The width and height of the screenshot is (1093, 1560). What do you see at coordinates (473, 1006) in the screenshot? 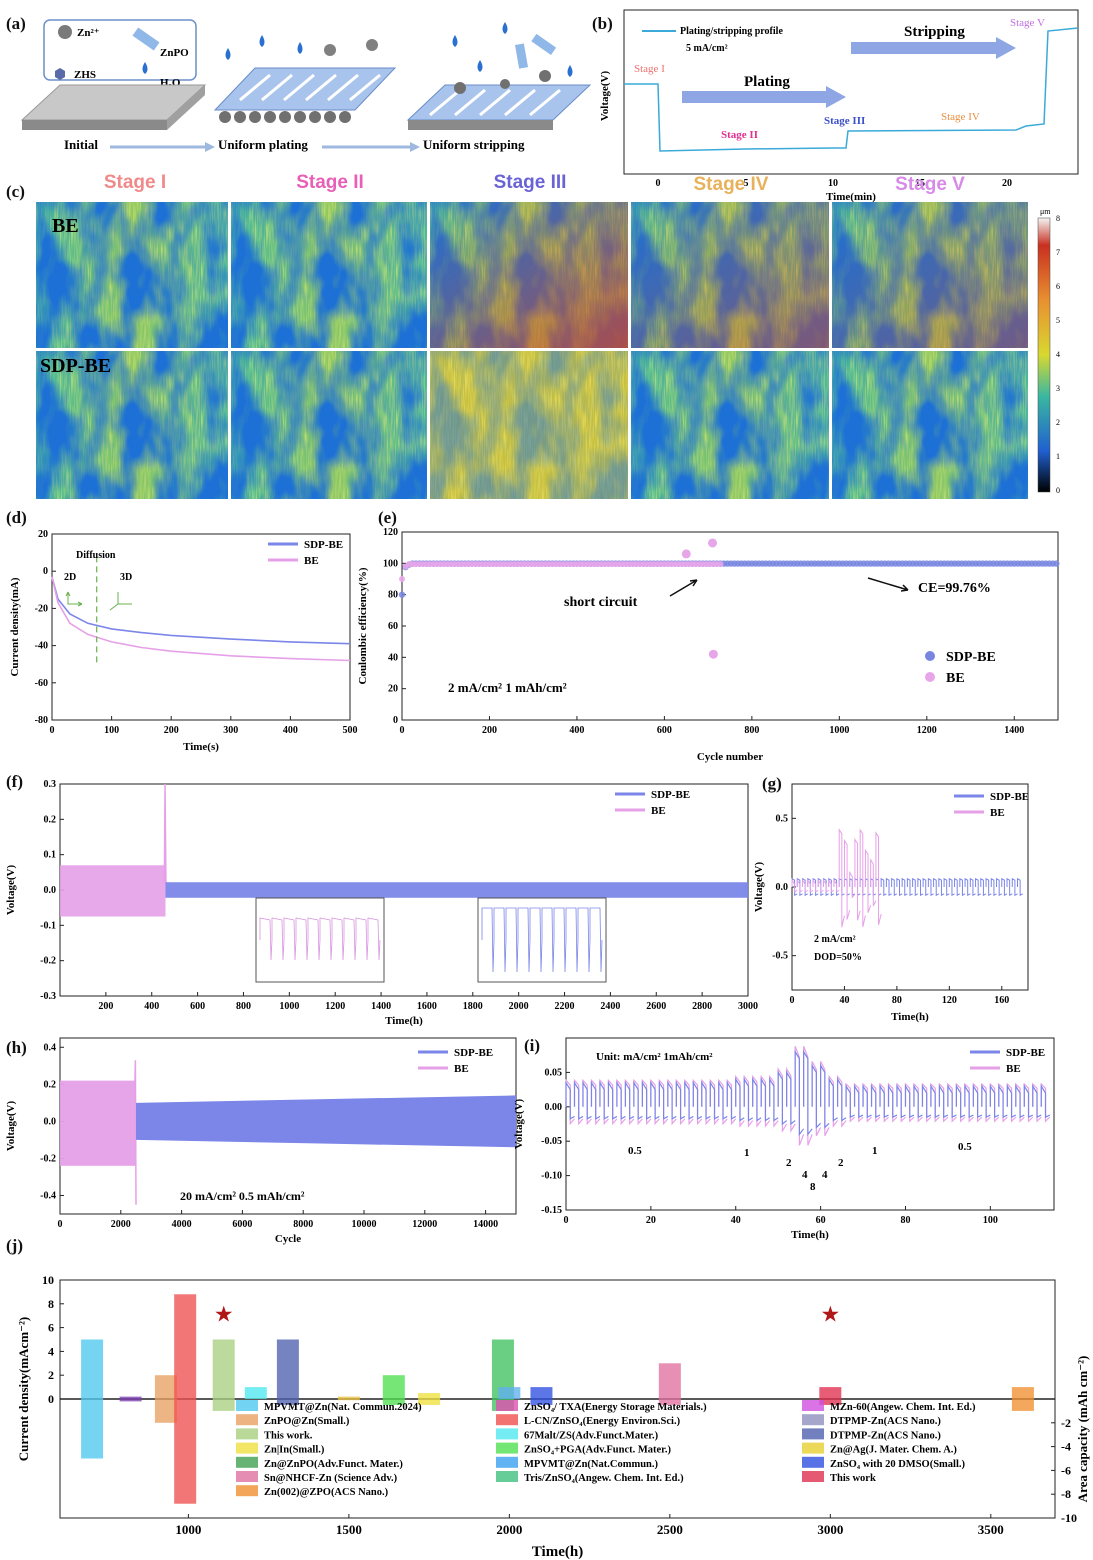
I see `x-tick-label: 1800` at bounding box center [473, 1006].